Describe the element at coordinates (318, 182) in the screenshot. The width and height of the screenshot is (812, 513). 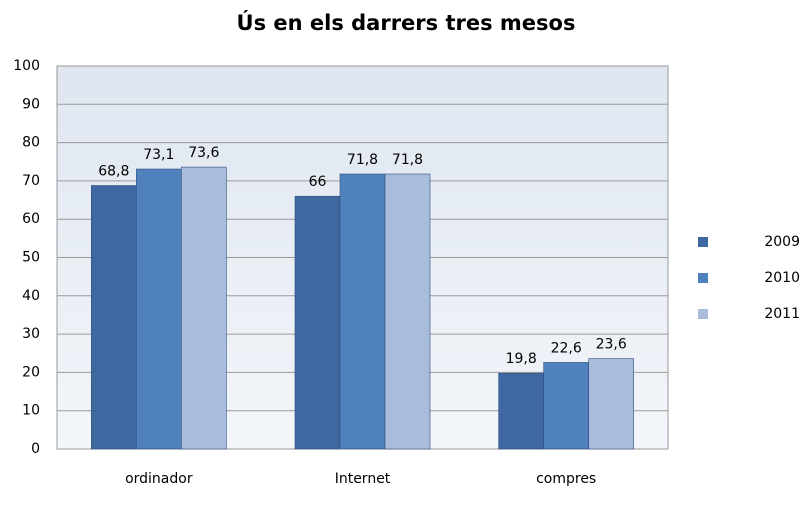
I see `value-label: 66` at that location.